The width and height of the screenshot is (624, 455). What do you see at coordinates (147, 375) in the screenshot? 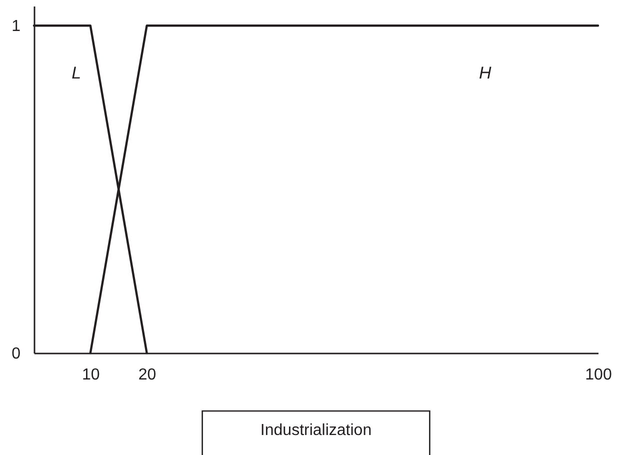
I see `x-tick-label: 20` at bounding box center [147, 375].